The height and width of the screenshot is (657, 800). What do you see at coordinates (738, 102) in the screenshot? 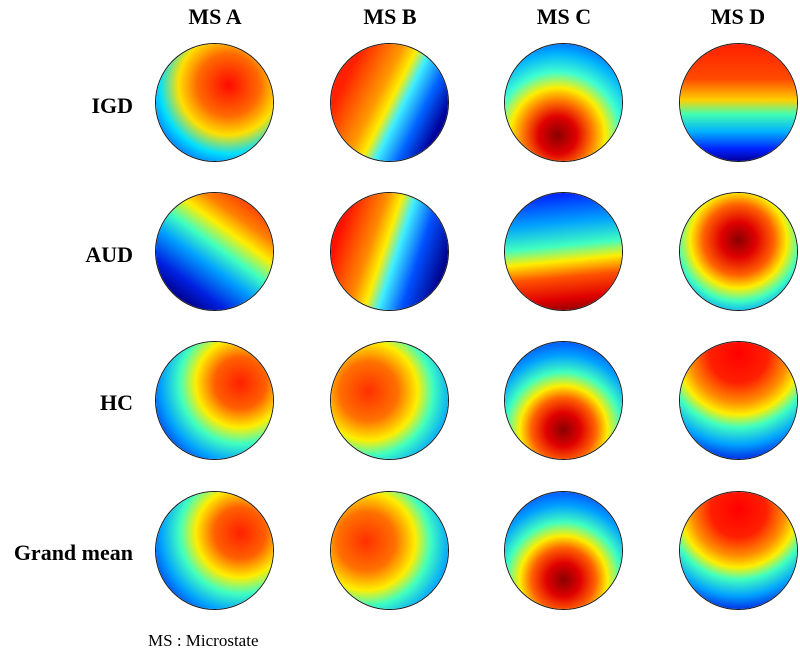
I see `topomap-igd-ms-d` at bounding box center [738, 102].